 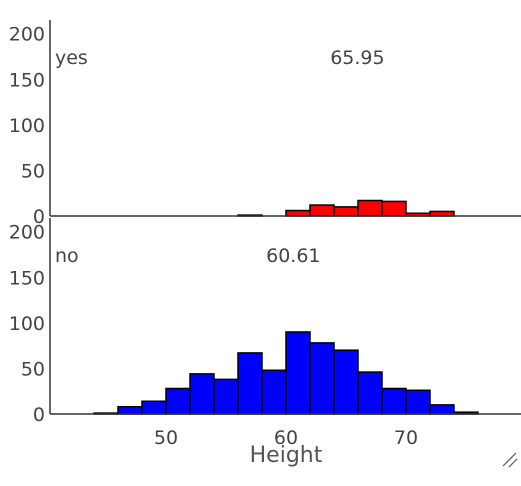 I want to click on x-axis: 50 60 70, so click(x=286, y=438).